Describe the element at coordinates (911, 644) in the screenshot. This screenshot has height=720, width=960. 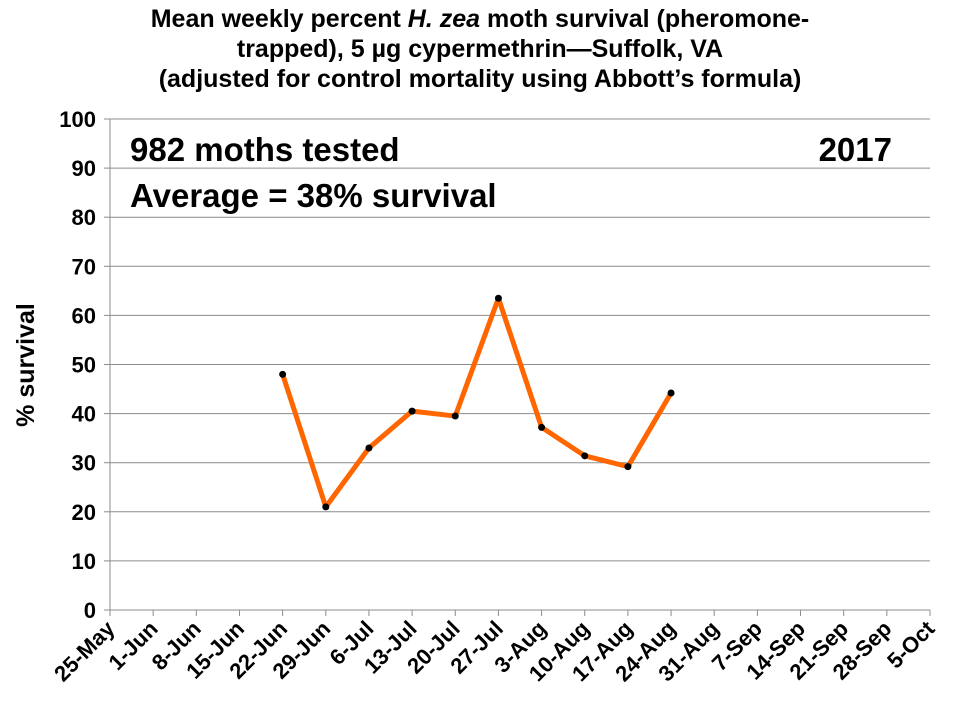
I see `x-tick-label: 5-Oct` at that location.